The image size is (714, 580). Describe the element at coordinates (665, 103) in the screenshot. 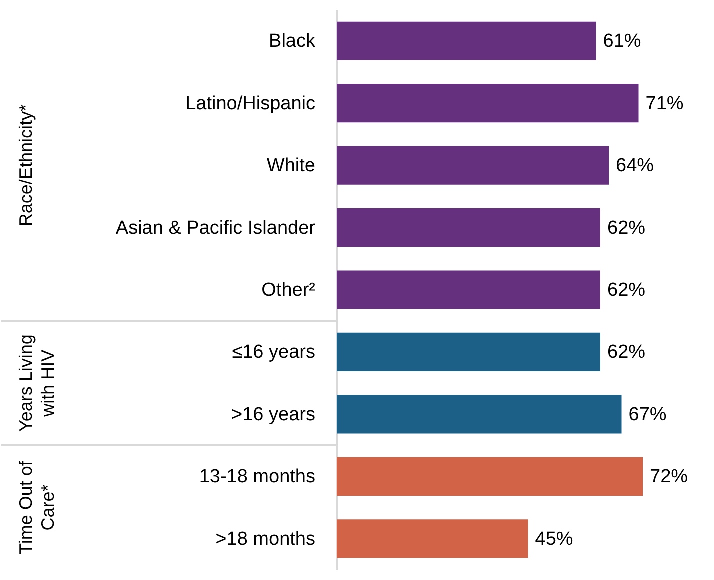

I see `data-label: 71%` at that location.